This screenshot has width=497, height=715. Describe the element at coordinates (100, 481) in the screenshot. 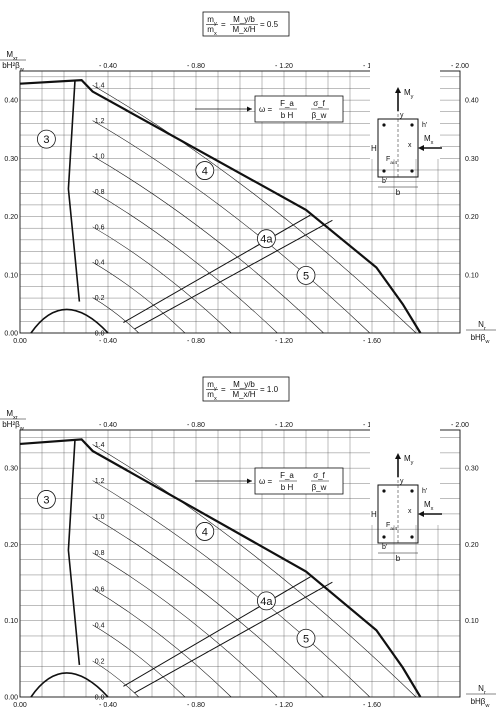

I see `omega-label: 1.2` at that location.